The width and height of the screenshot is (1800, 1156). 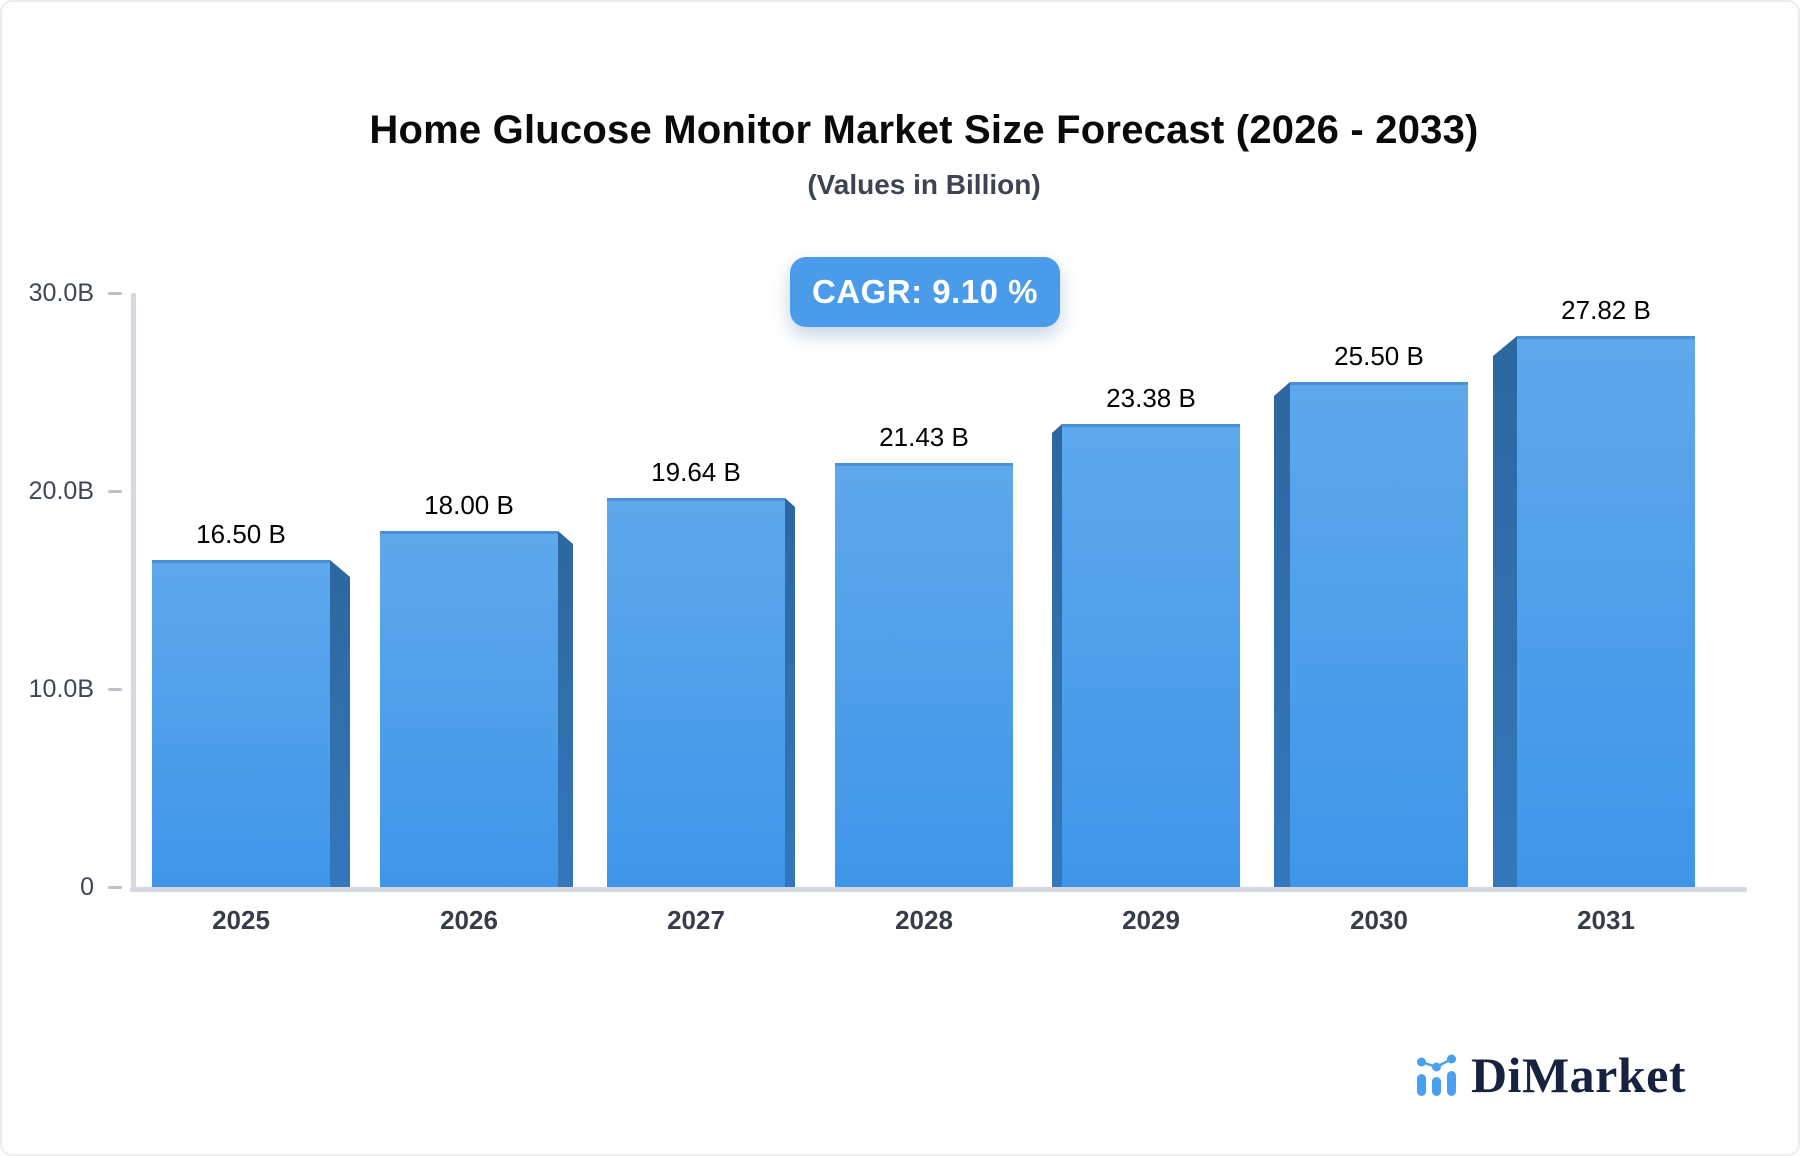 I want to click on cagr-badge: CAGR: 9.10 %, so click(x=925, y=292).